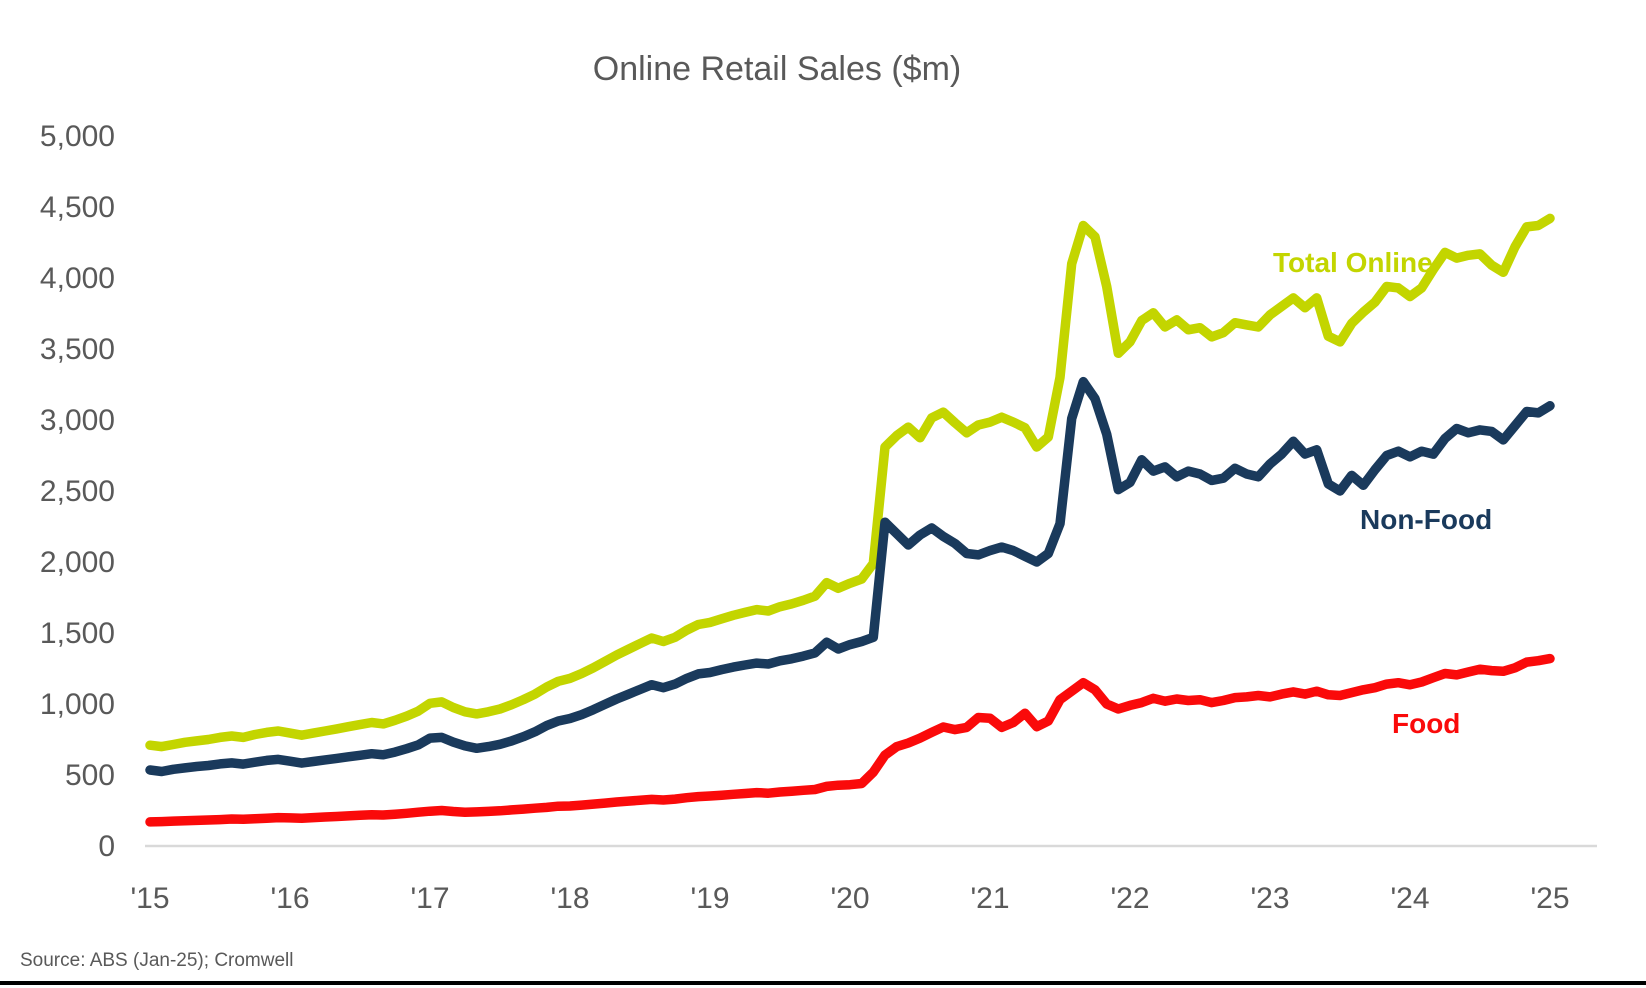 The height and width of the screenshot is (988, 1646). I want to click on series-label-total-online: Total Online, so click(1353, 262).